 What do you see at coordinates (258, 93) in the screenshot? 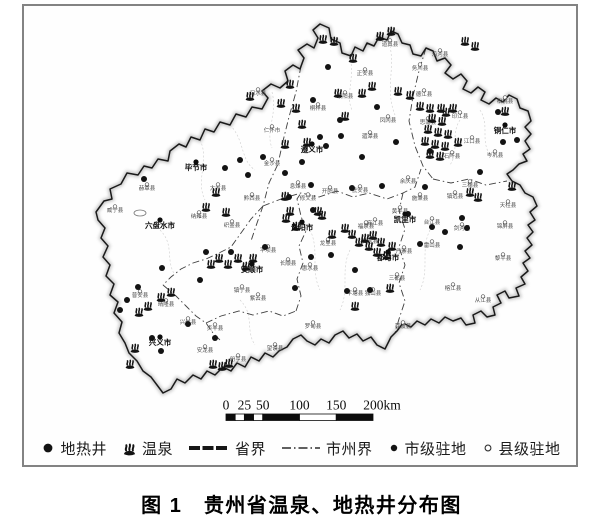
I see `county-label: 习水县` at bounding box center [258, 93].